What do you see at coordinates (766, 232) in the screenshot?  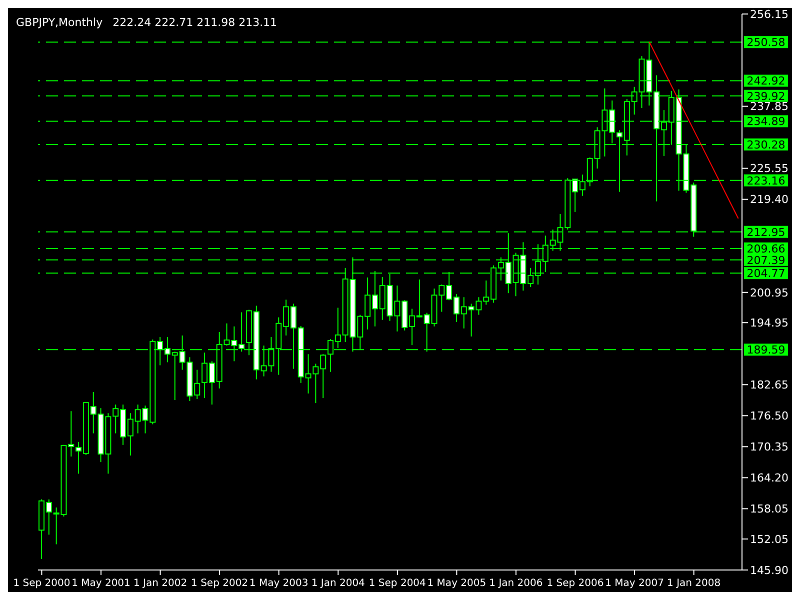 I see `ref-line-label: 212.95` at bounding box center [766, 232].